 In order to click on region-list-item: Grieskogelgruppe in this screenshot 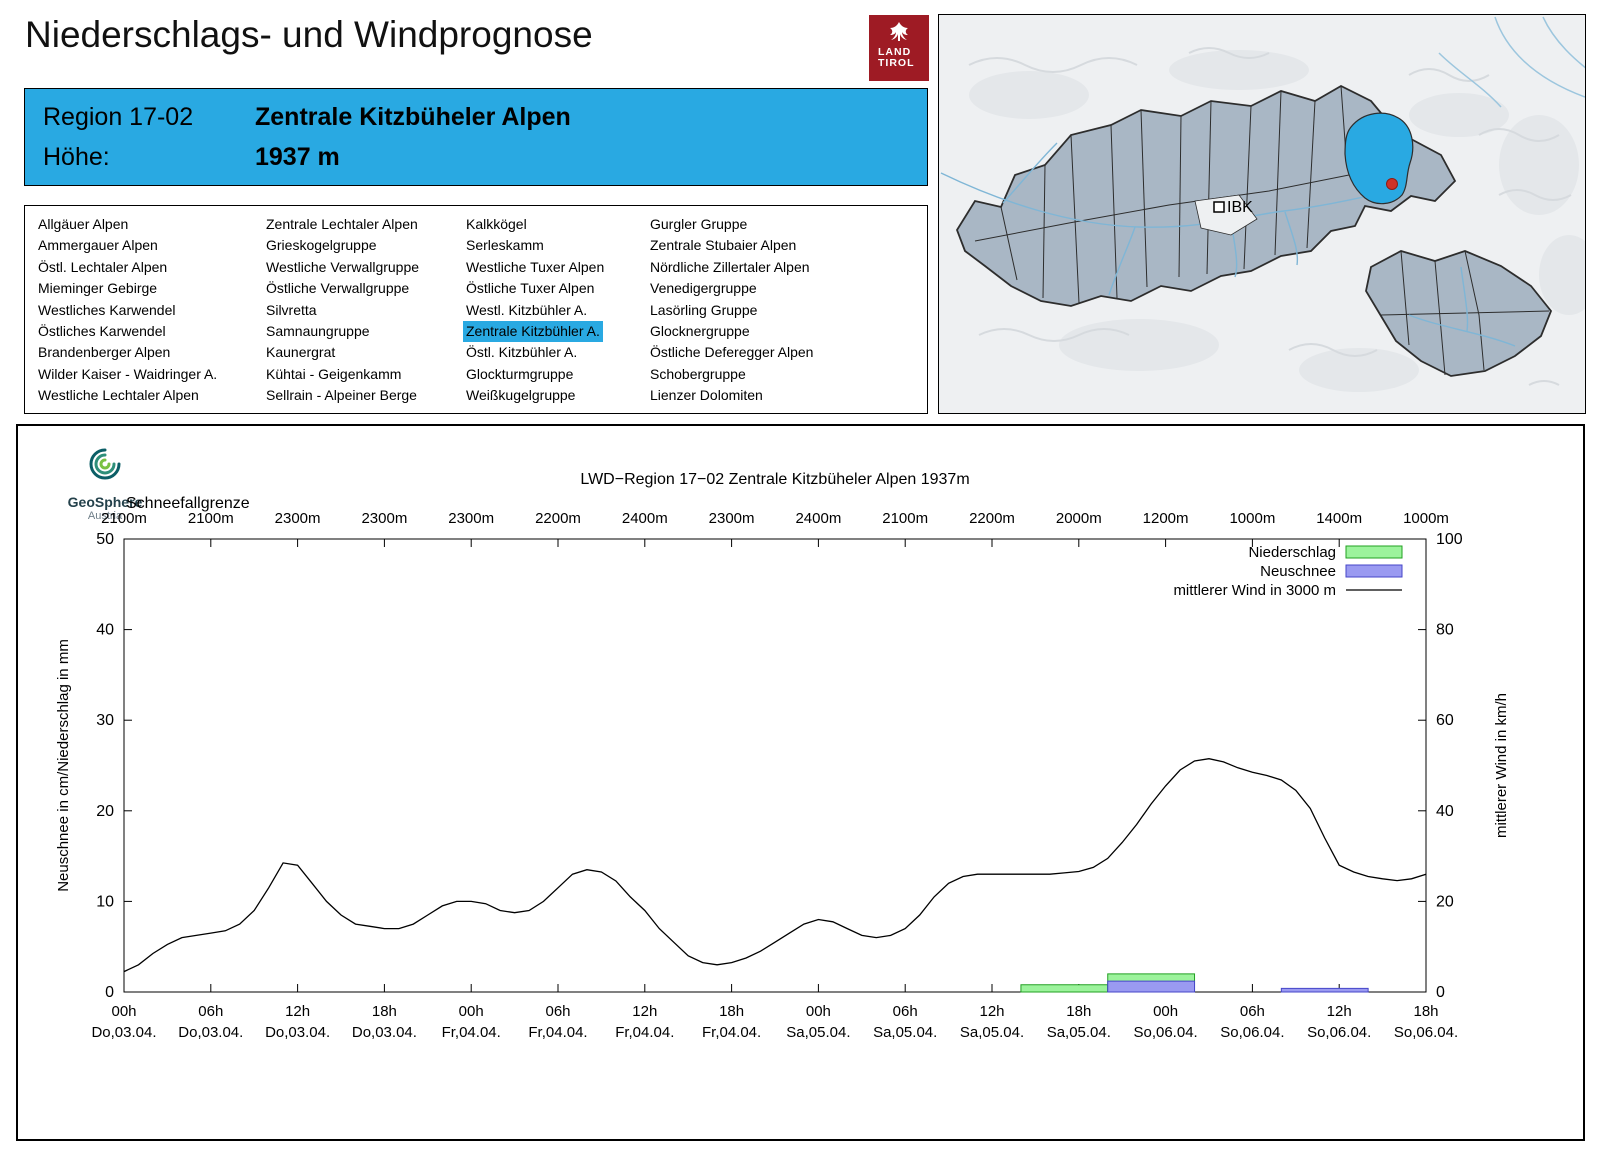, I will do `click(321, 245)`.